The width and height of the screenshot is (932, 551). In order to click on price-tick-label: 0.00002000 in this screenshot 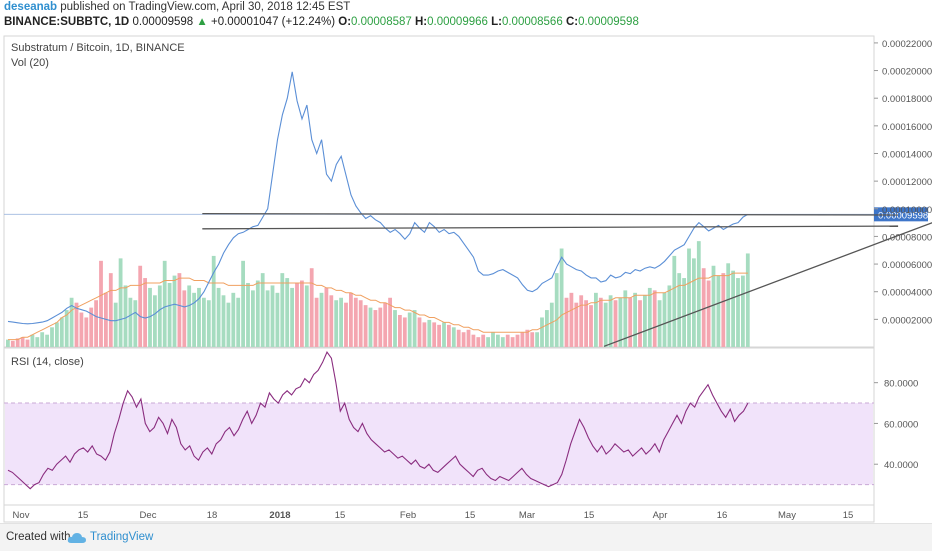, I will do `click(907, 320)`.